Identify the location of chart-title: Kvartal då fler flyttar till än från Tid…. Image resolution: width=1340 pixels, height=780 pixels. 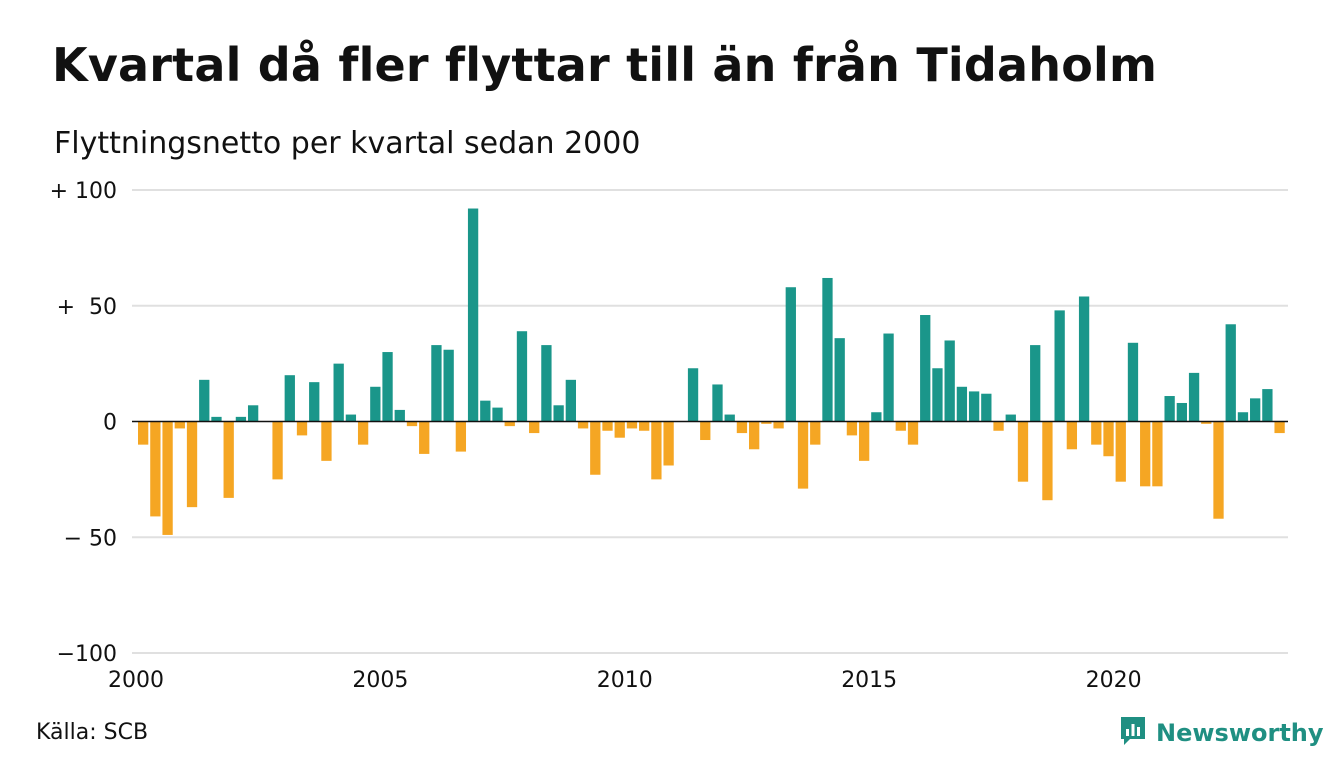
(605, 65).